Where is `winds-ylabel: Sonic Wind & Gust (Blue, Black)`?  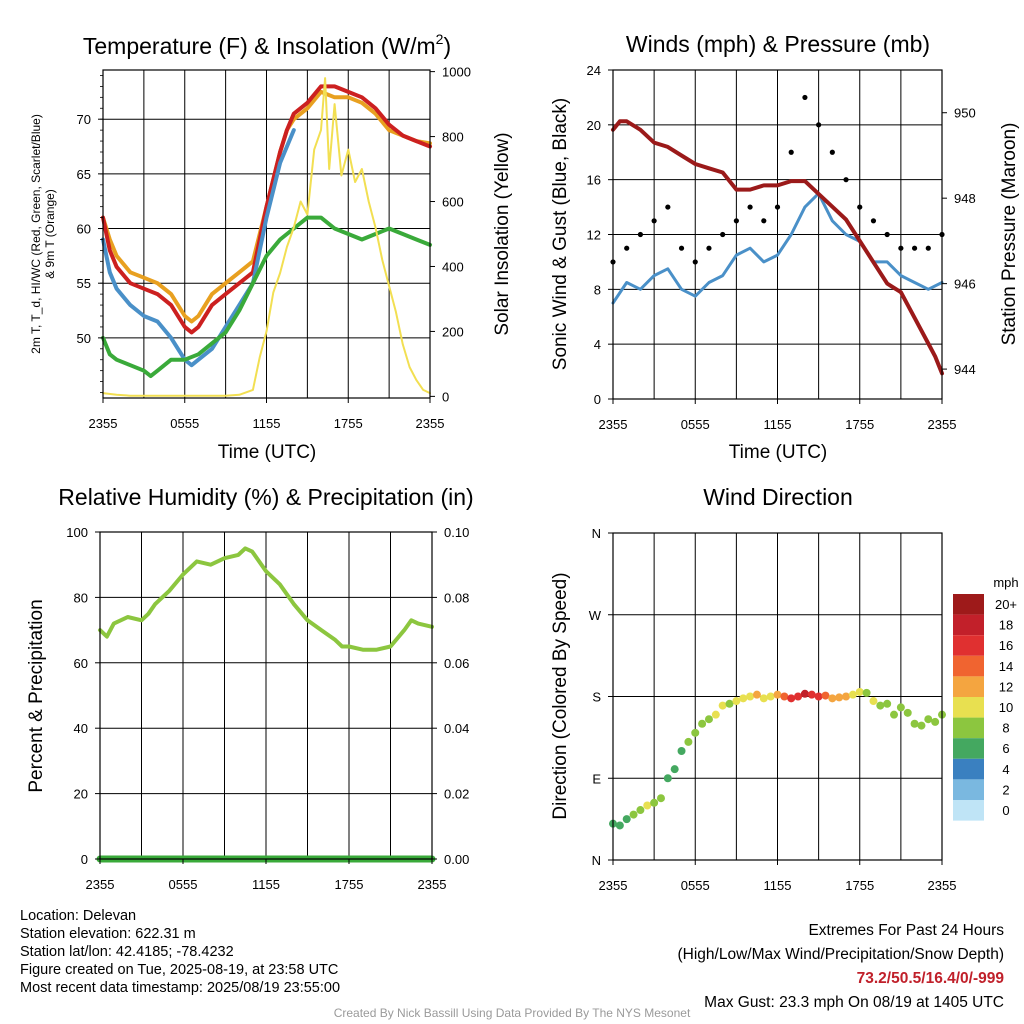
winds-ylabel: Sonic Wind & Gust (Blue, Black) is located at coordinates (560, 234).